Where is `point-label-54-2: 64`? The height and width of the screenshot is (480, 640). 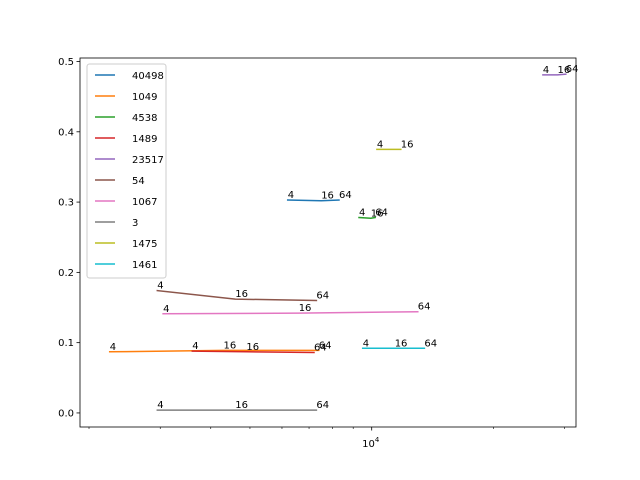
point-label-54-2: 64 is located at coordinates (322, 296).